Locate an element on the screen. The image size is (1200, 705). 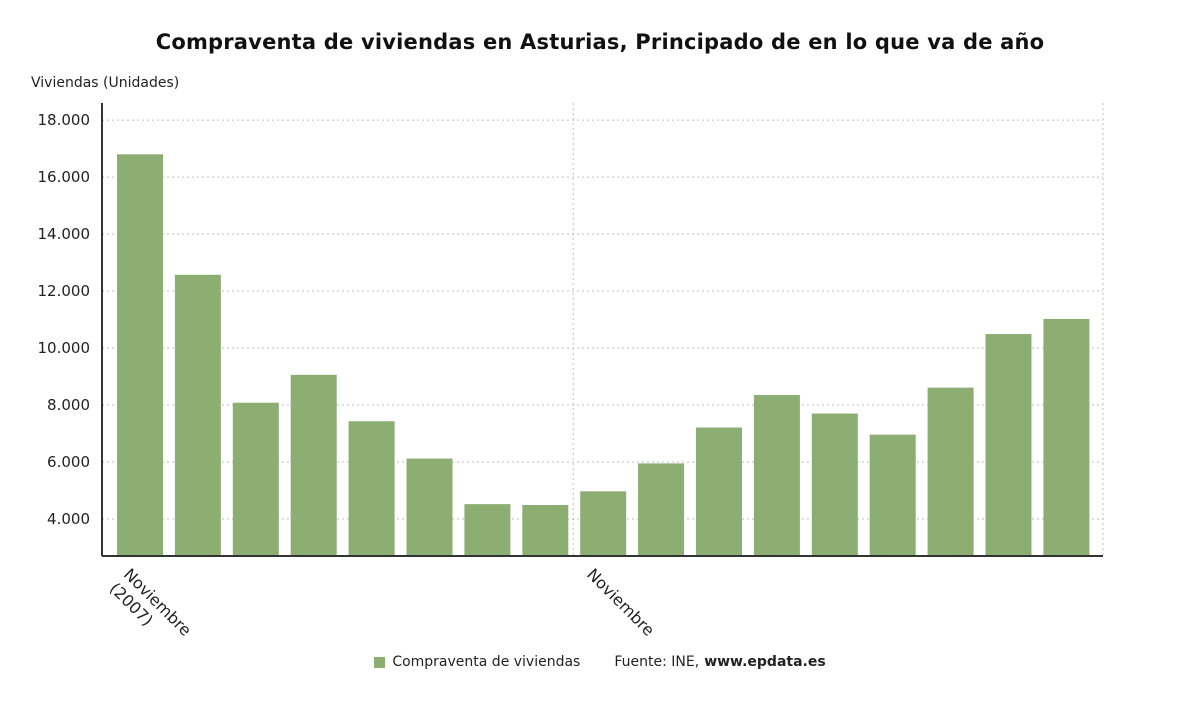
source-prefix: Fuente: INE, is located at coordinates (657, 662).